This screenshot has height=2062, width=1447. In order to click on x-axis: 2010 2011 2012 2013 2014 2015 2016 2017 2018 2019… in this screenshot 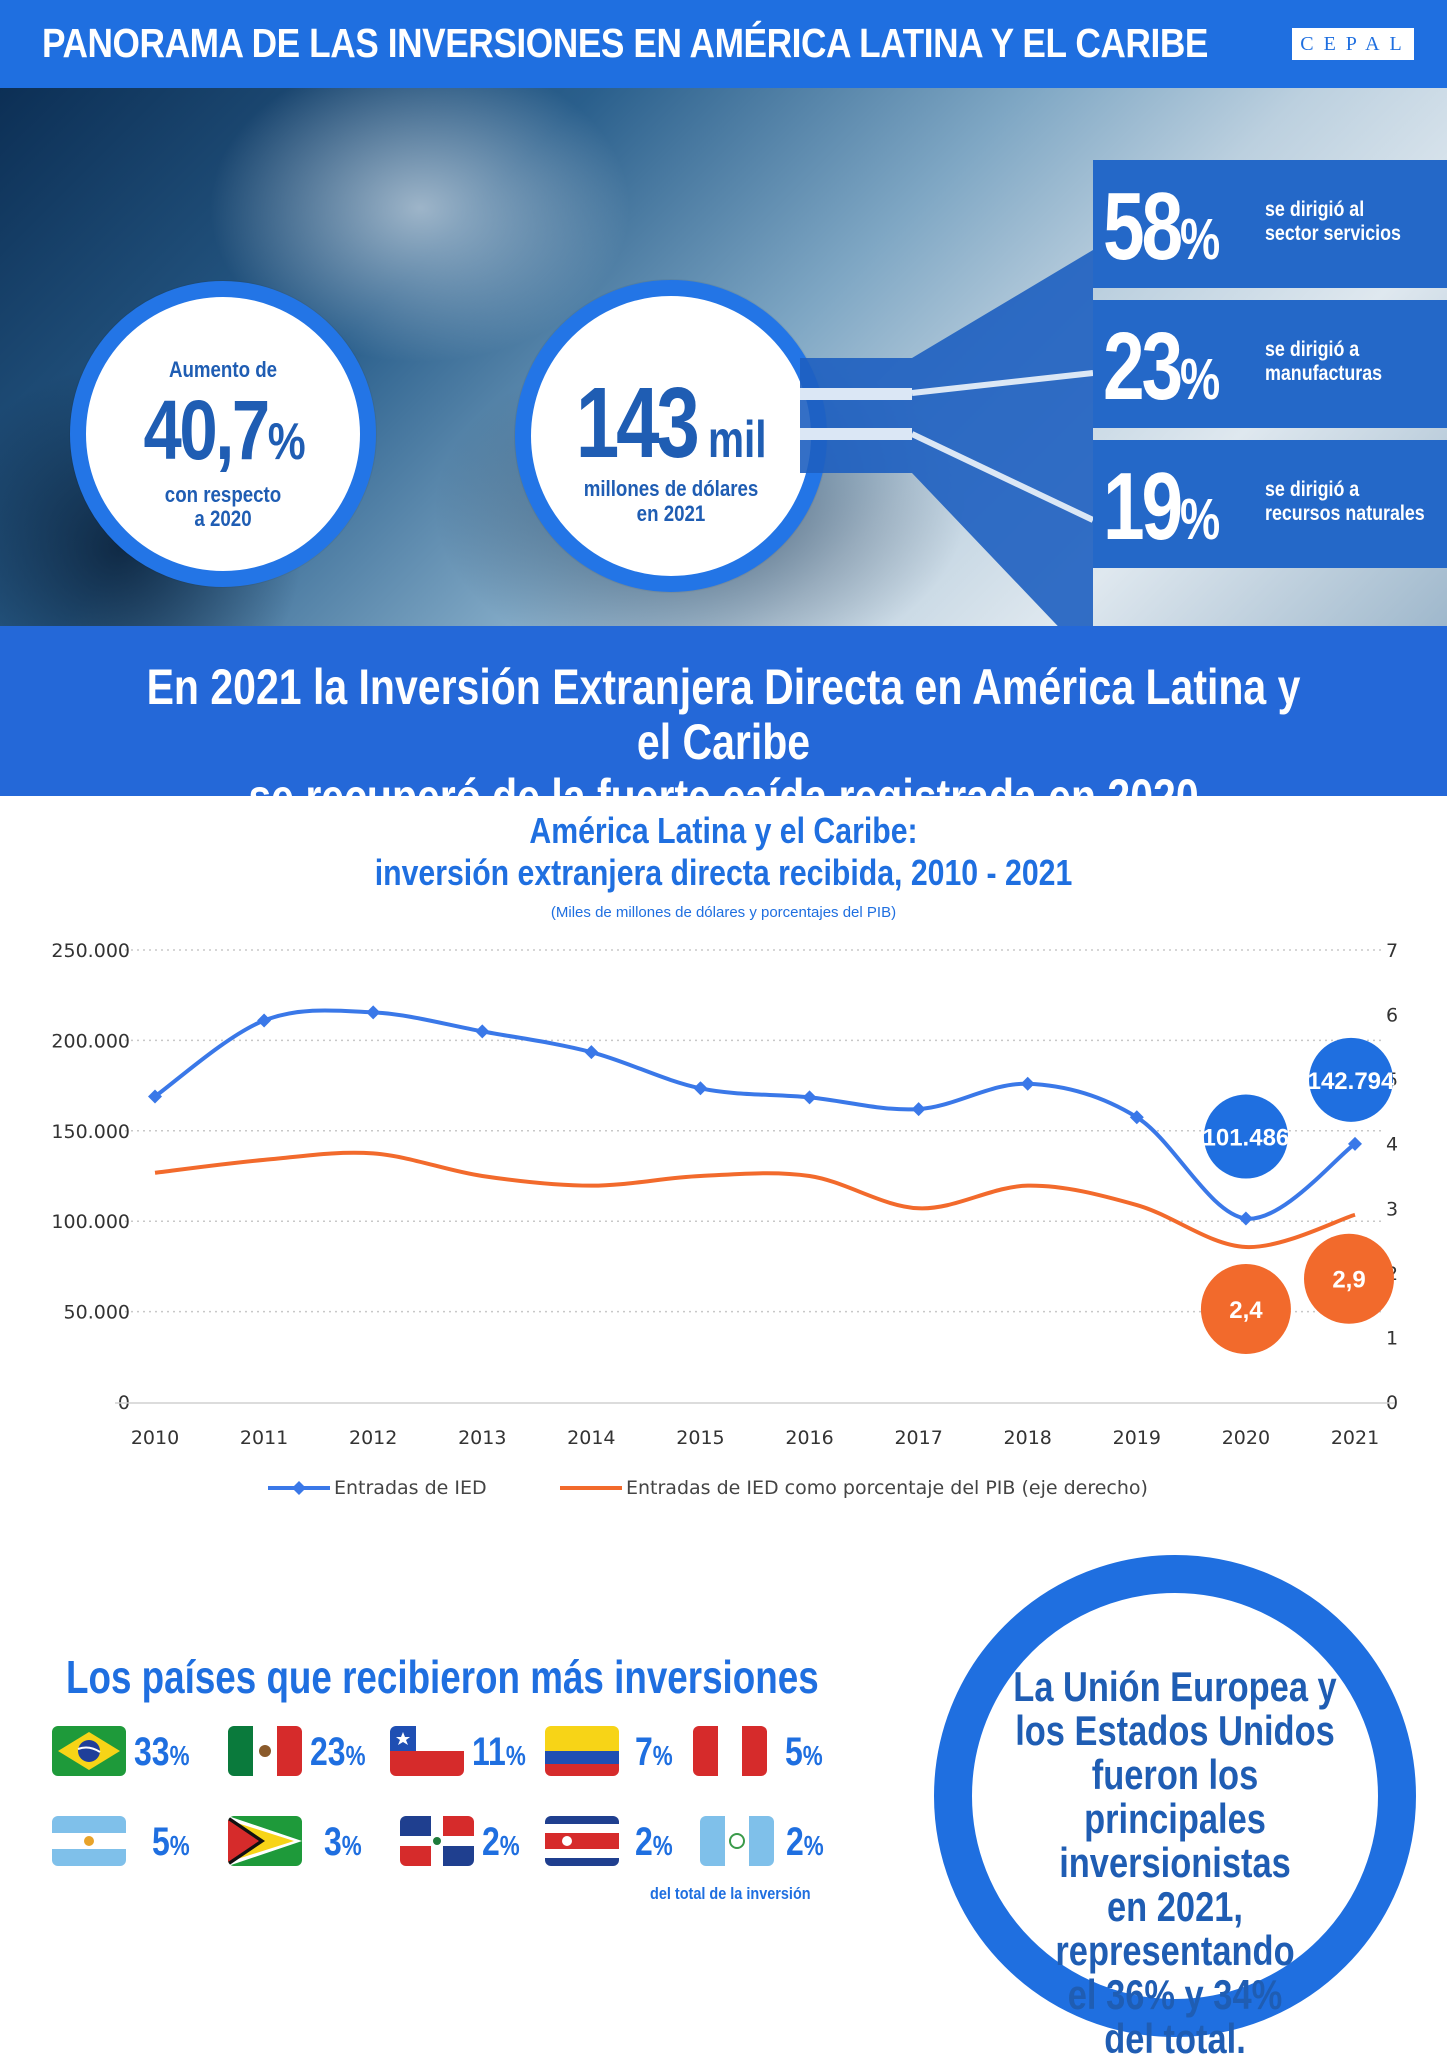, I will do `click(755, 1425)`.